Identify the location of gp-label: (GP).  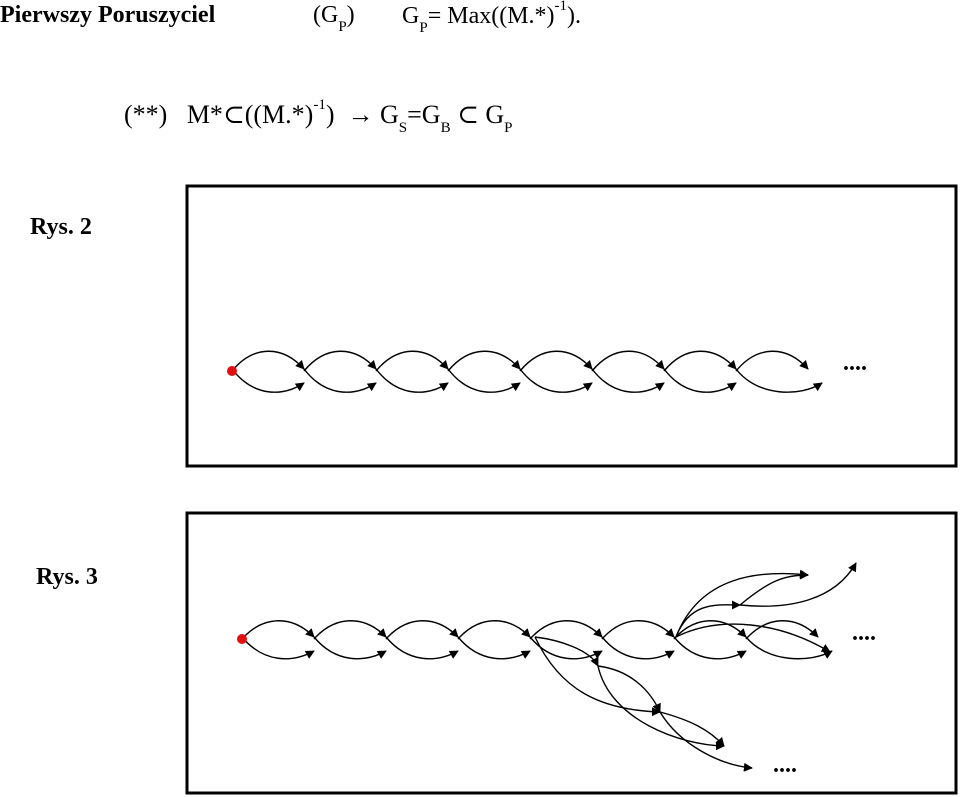
(334, 18).